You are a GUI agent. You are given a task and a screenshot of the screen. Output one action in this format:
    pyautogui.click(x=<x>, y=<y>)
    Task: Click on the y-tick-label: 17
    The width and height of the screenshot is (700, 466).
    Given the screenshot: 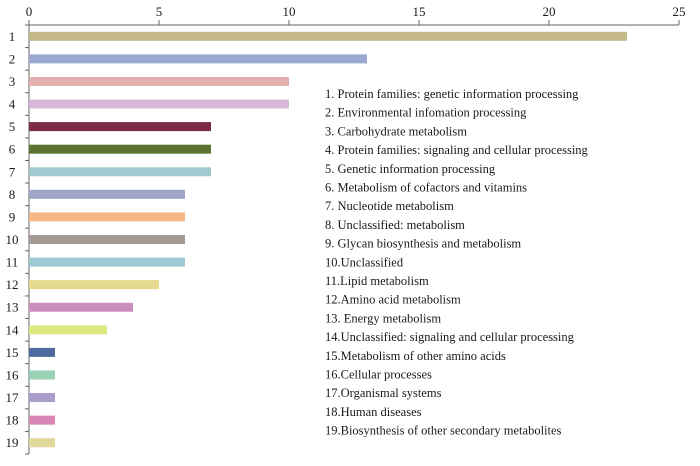 What is the action you would take?
    pyautogui.click(x=13, y=397)
    